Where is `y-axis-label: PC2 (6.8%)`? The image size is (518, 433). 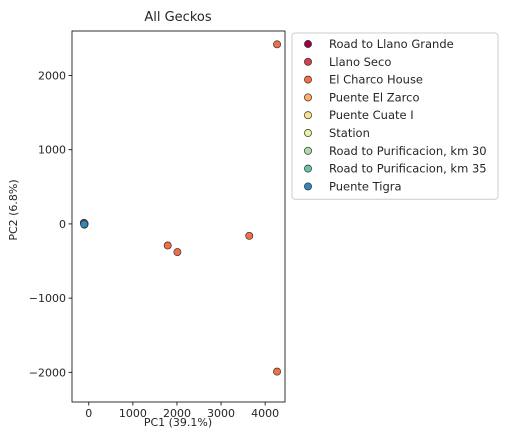 y-axis-label: PC2 (6.8%) is located at coordinates (13, 209).